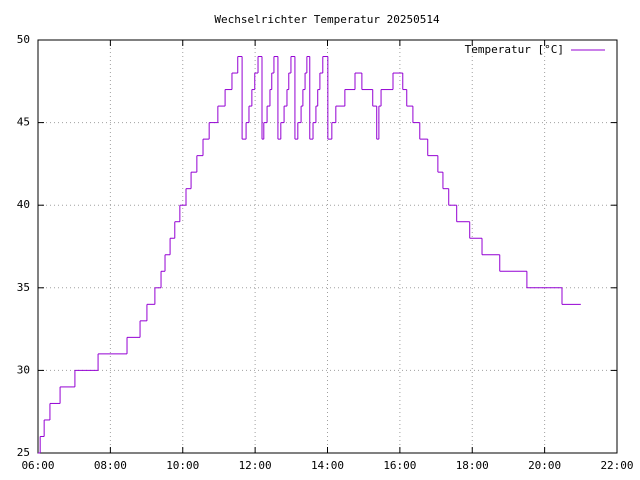  I want to click on y-tick-label: 30, so click(23, 369).